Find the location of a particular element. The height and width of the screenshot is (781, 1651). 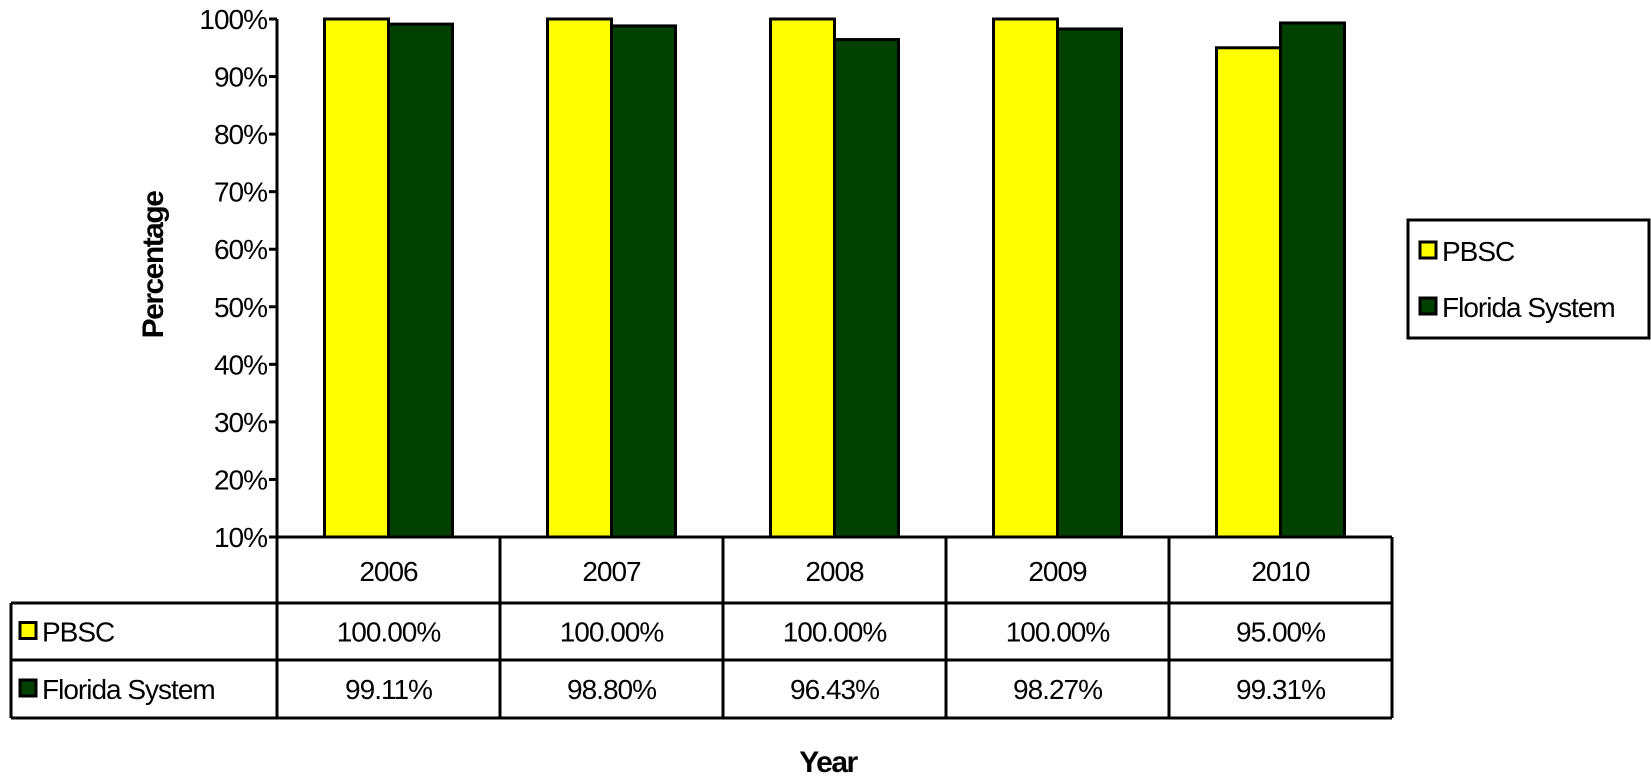

y-tick-label: 60% is located at coordinates (240, 249).